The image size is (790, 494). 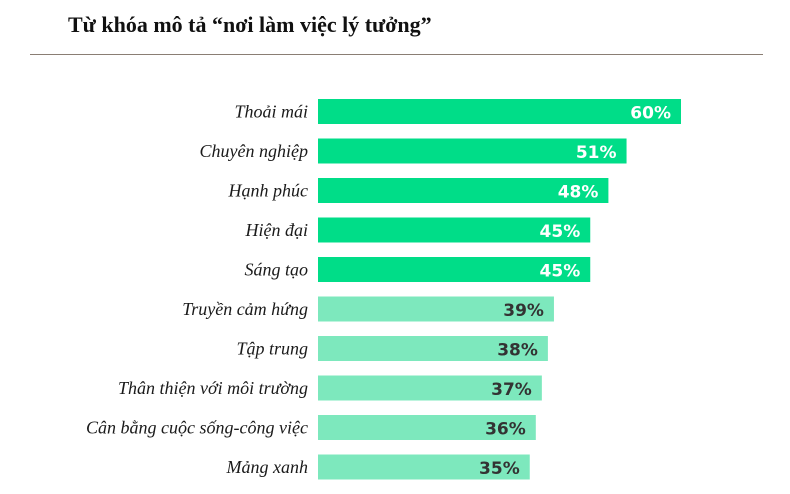 What do you see at coordinates (517, 351) in the screenshot?
I see `value-label: 38%` at bounding box center [517, 351].